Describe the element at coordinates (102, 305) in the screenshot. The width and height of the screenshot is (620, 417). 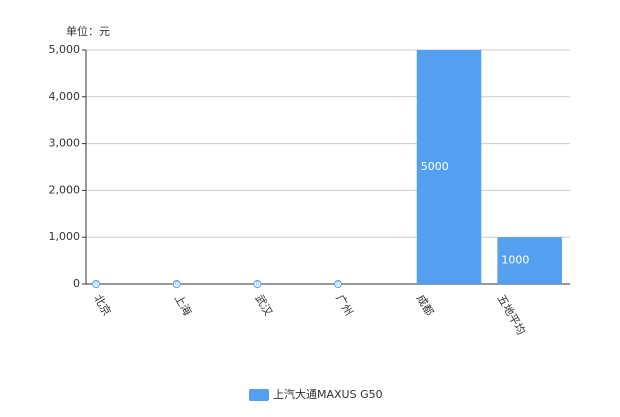
I see `x-tick-label: 北京` at that location.